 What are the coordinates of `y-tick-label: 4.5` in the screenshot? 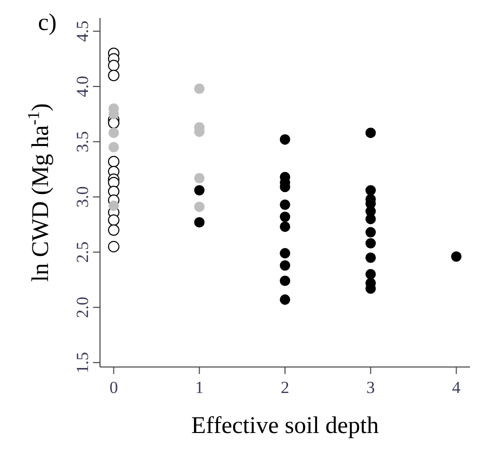 It's located at (82, 31).